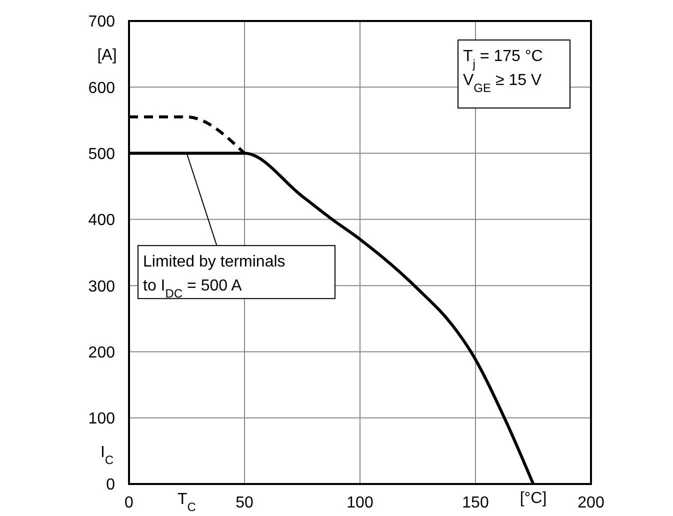  Describe the element at coordinates (187, 502) in the screenshot. I see `x-axis-title: T$_{C}$` at that location.